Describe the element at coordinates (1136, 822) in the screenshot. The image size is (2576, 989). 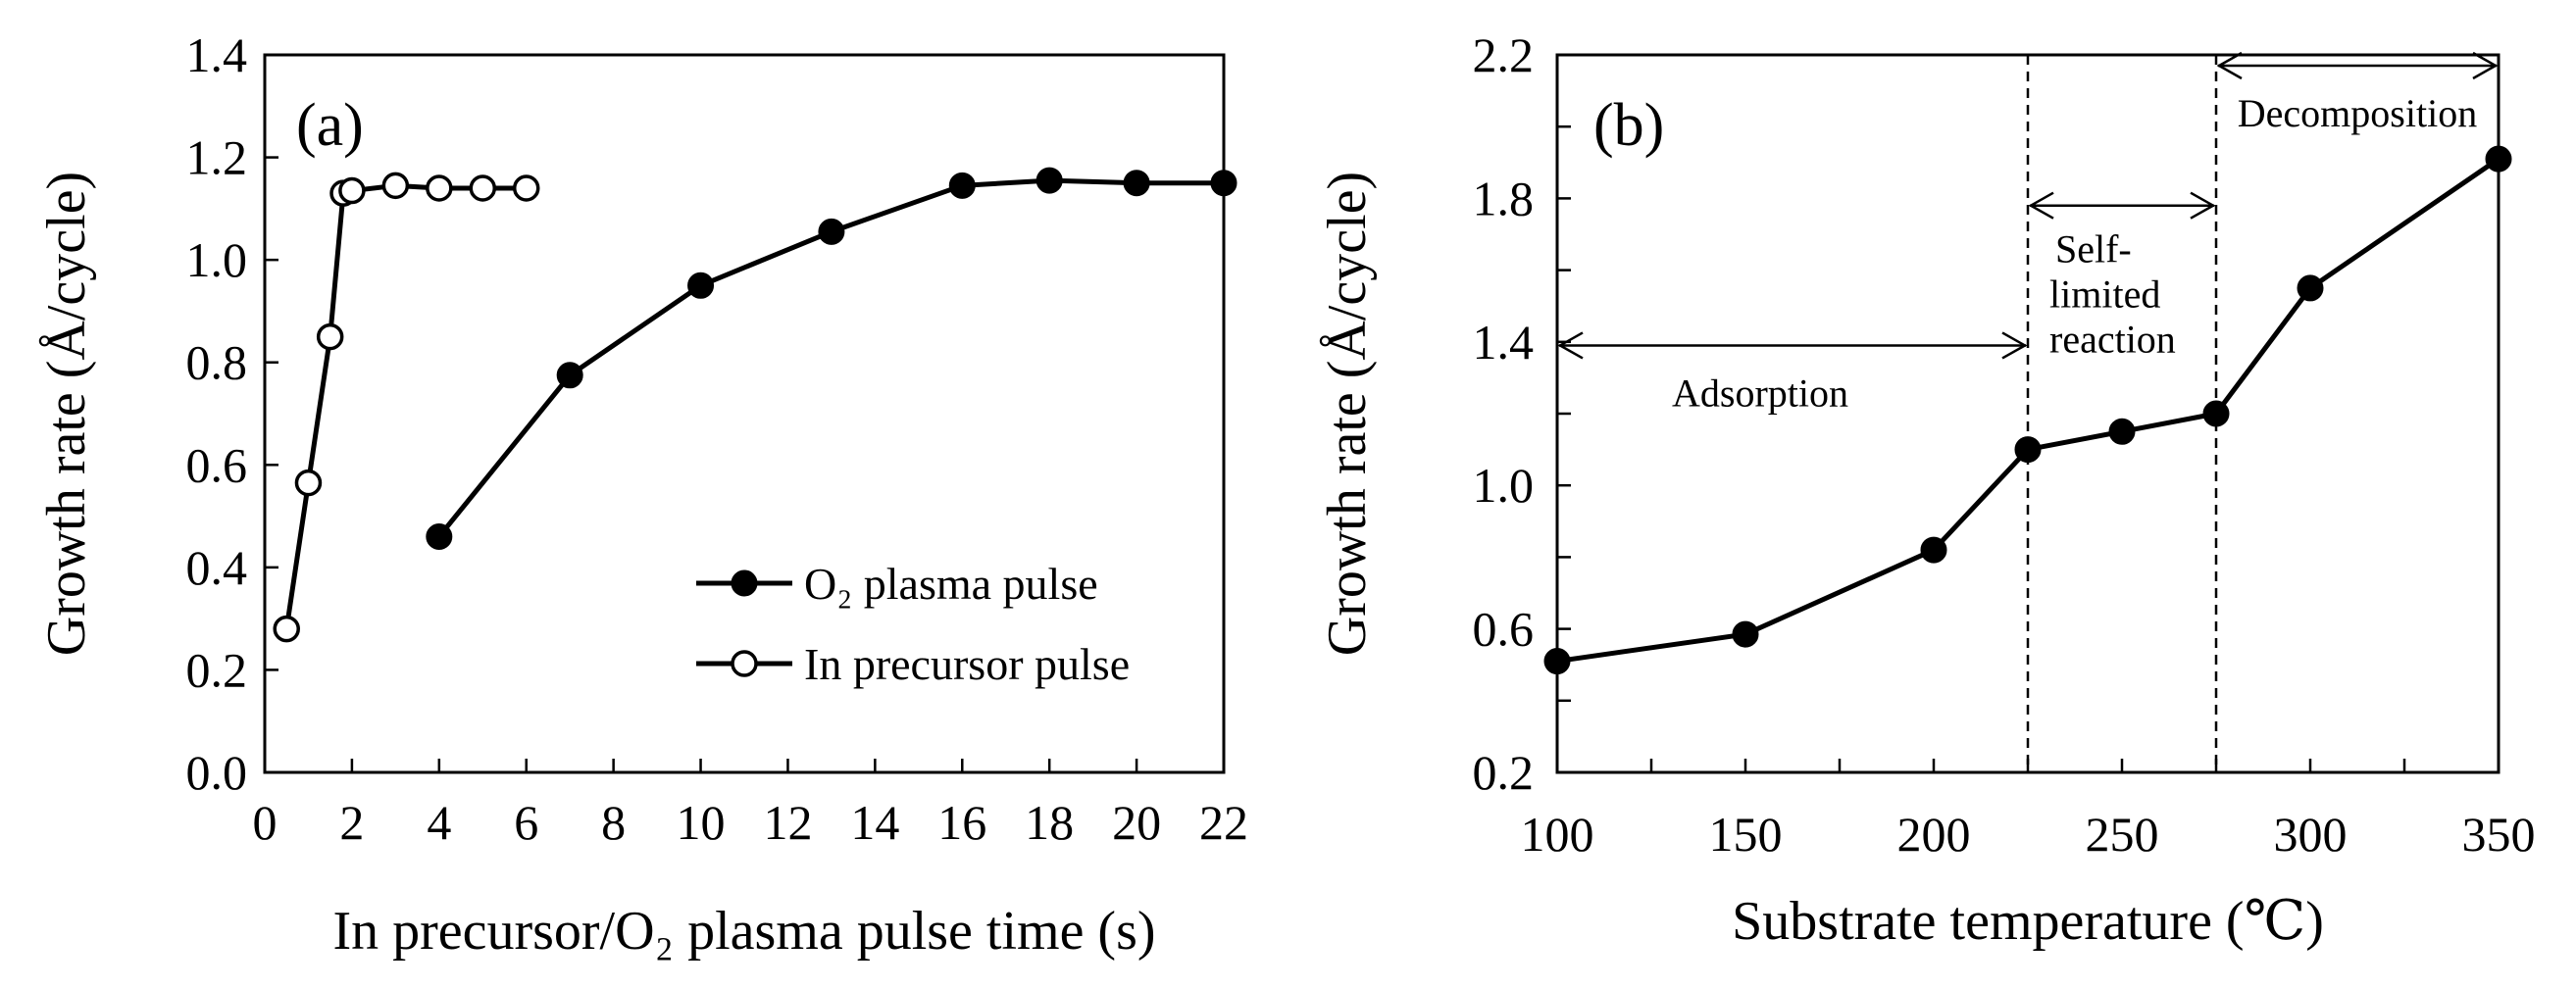
I see `panel-a-x-tick-label: 20` at that location.